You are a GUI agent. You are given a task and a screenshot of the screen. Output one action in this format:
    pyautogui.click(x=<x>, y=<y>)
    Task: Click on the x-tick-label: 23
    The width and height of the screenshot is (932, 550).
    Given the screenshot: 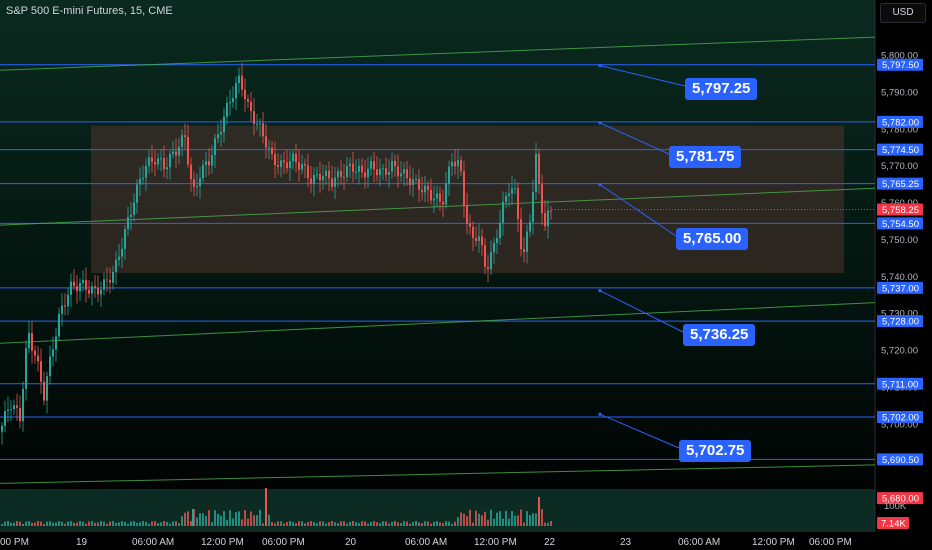 What is the action you would take?
    pyautogui.click(x=626, y=542)
    